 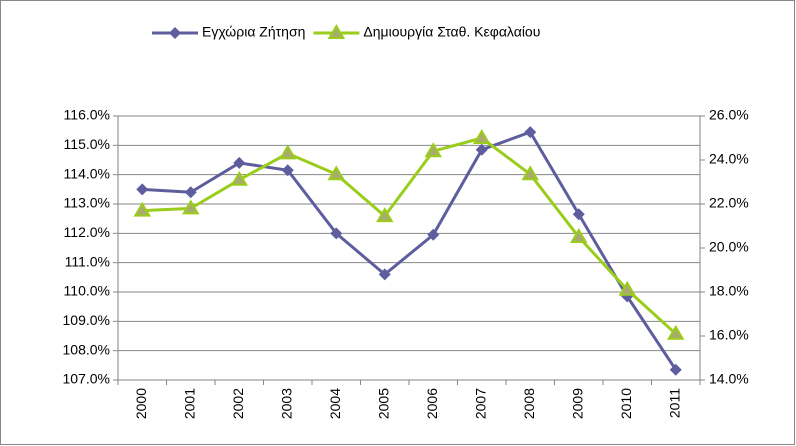 What do you see at coordinates (383, 403) in the screenshot?
I see `x-tick-label: 2005` at bounding box center [383, 403].